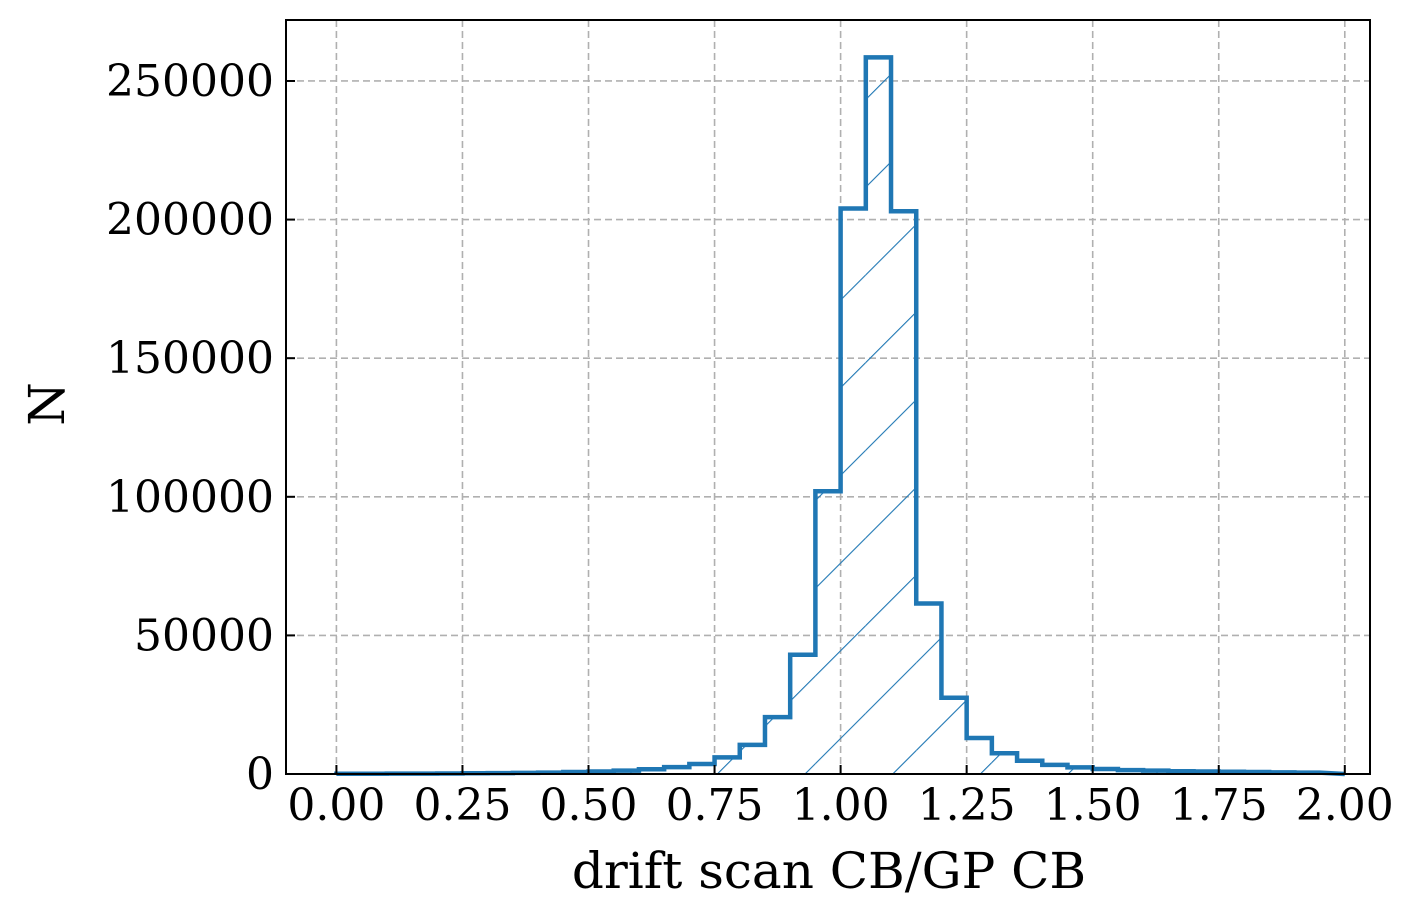 The width and height of the screenshot is (1422, 920). Describe the element at coordinates (204, 635) in the screenshot. I see `y-tick-label: 50000` at that location.